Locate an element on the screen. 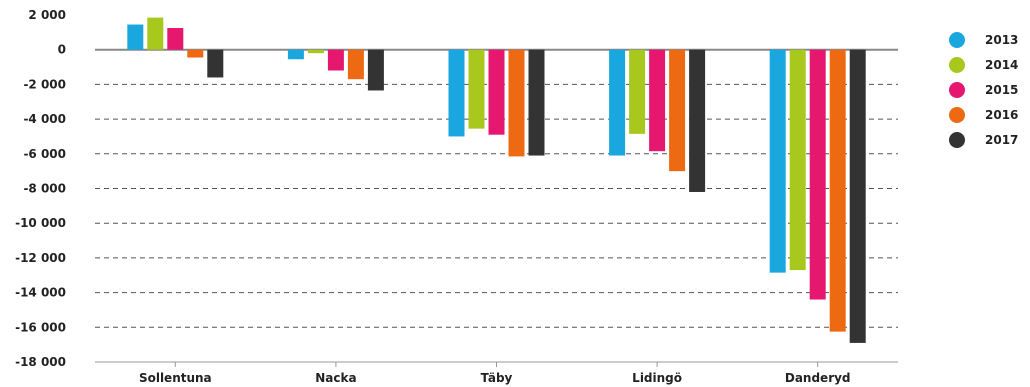 The image size is (1030, 387). y-tick-label: 2 000 is located at coordinates (47, 15).